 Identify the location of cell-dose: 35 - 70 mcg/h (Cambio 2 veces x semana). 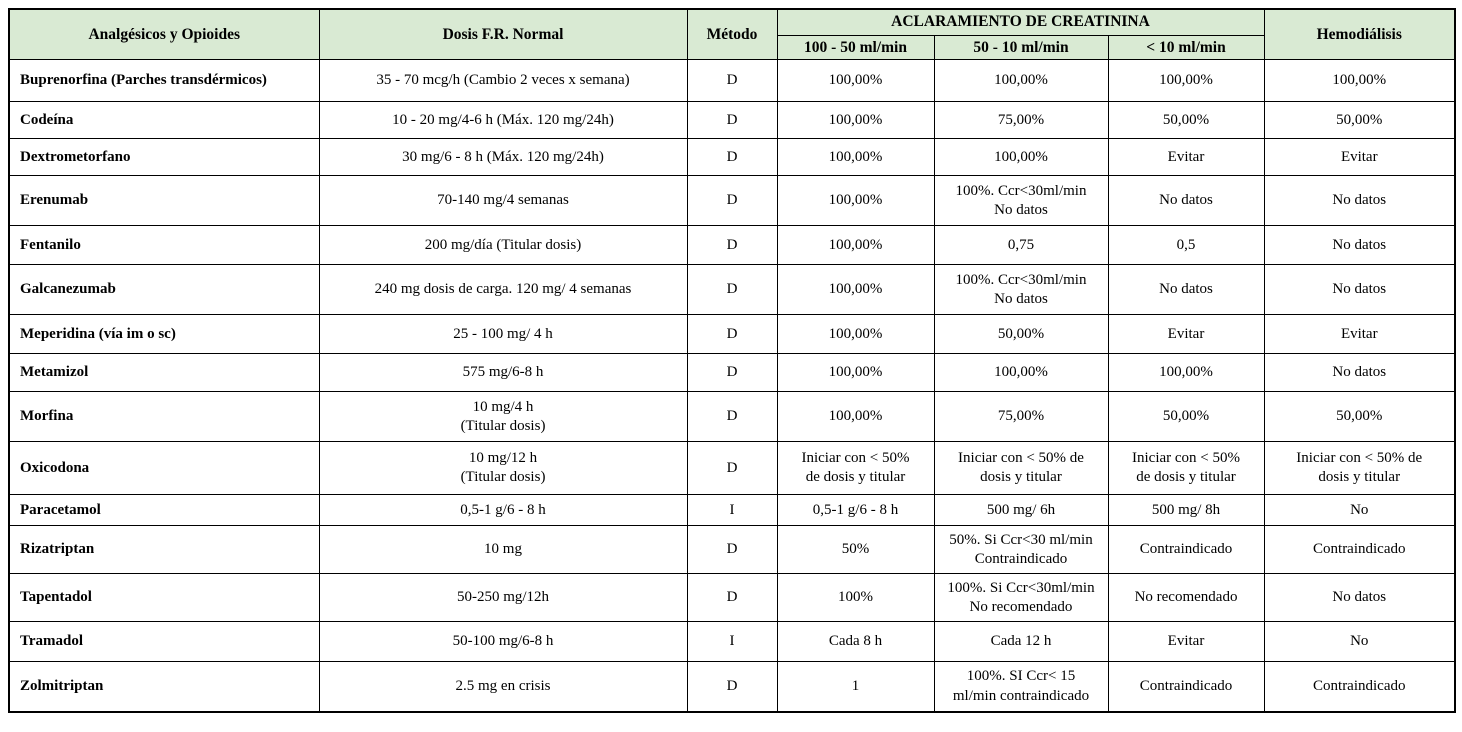
(503, 81).